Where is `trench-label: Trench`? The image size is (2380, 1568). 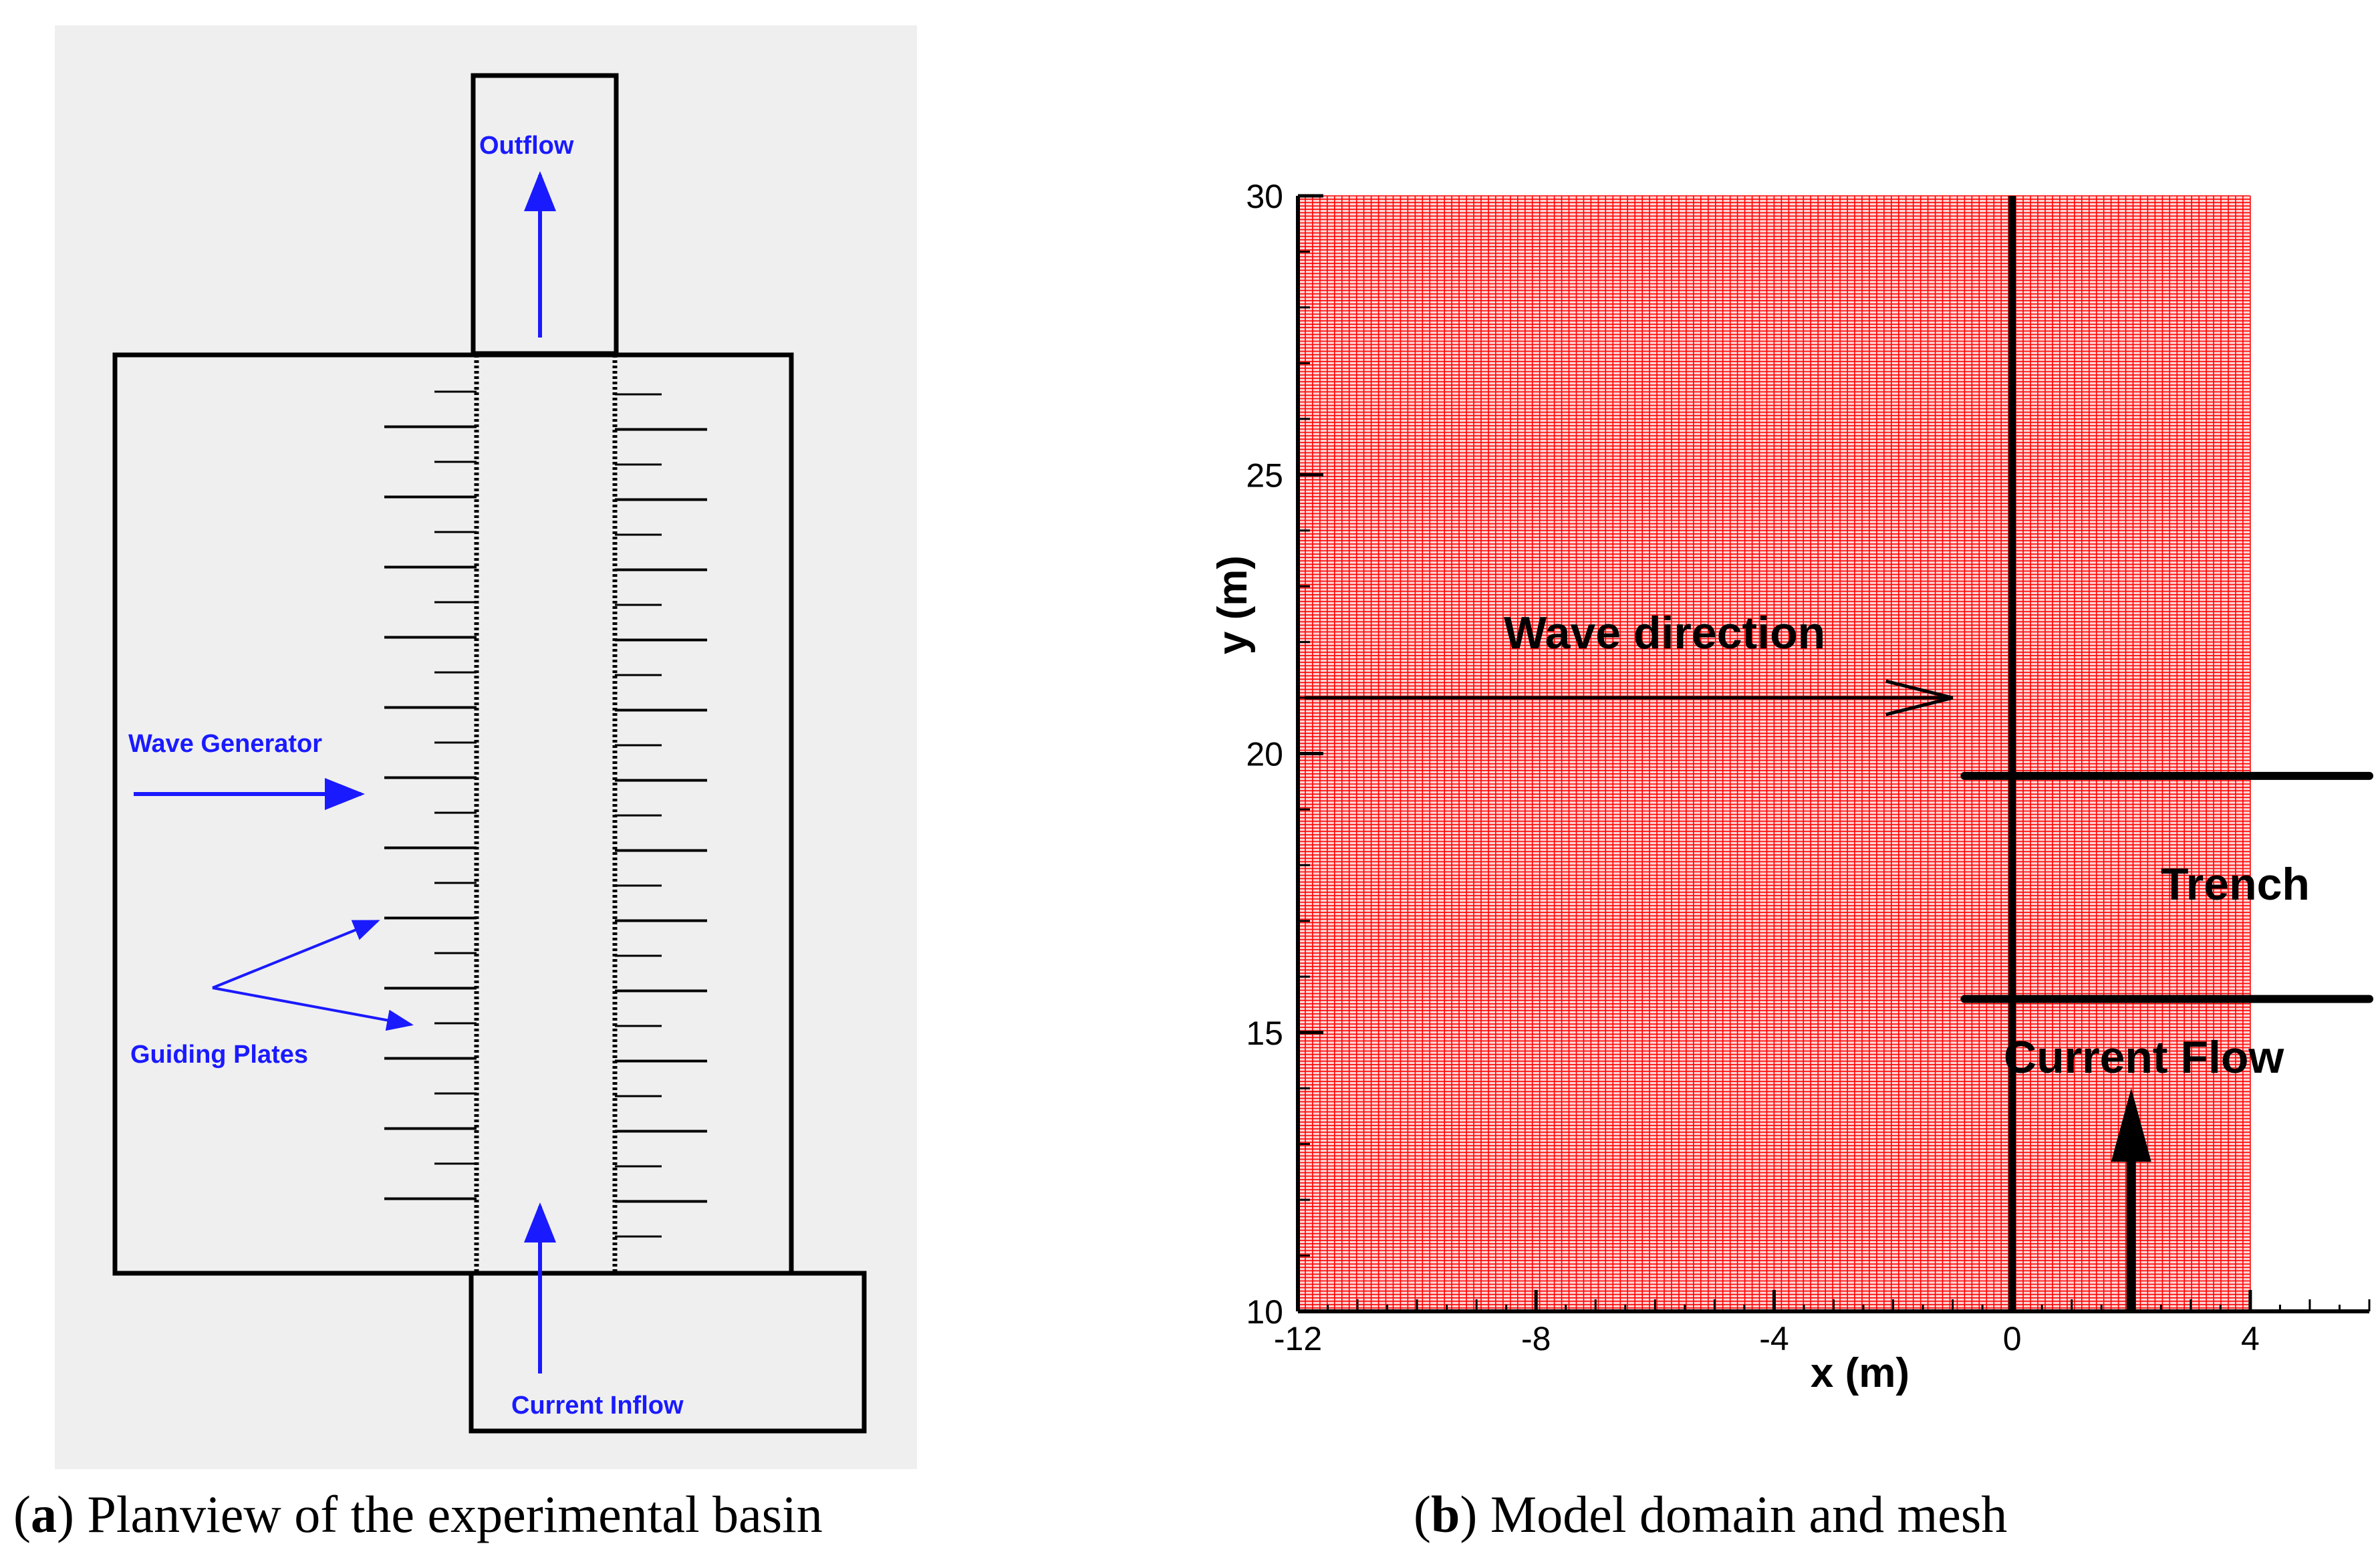
trench-label: Trench is located at coordinates (2235, 884).